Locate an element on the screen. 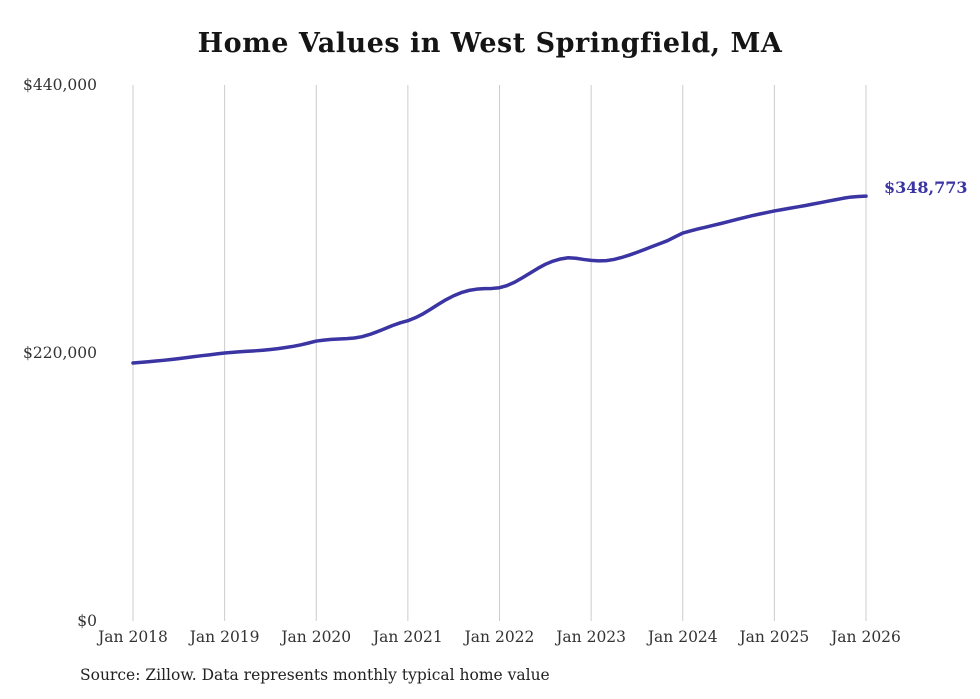 The height and width of the screenshot is (699, 980). x-axis-tick-label: Jan 2019 is located at coordinates (224, 637).